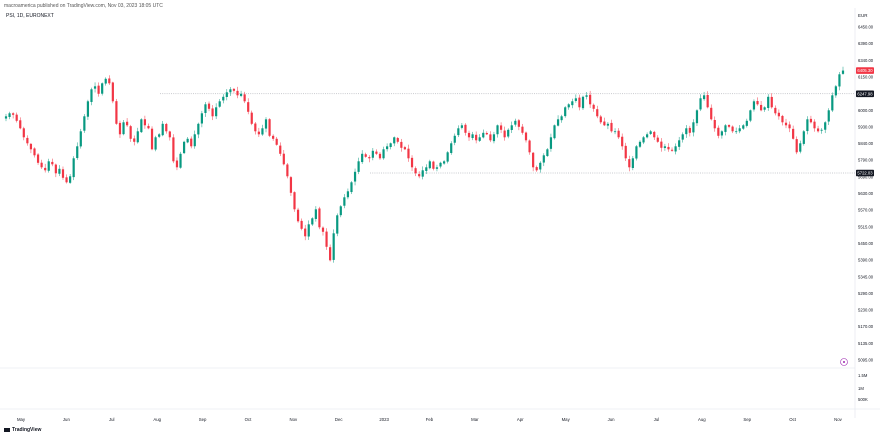  I want to click on tradingview-logo: TradingView, so click(22, 430).